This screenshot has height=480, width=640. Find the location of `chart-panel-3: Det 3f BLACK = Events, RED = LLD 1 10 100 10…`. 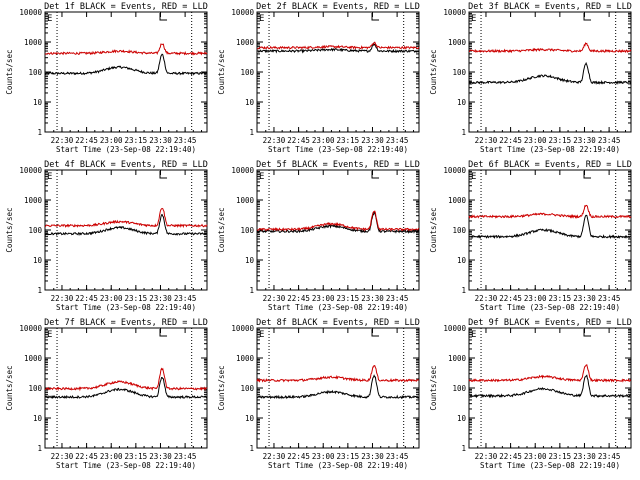

chart-panel-3: Det 3f BLACK = Events, RED = LLD 1 10 100 10… is located at coordinates (530, 78).